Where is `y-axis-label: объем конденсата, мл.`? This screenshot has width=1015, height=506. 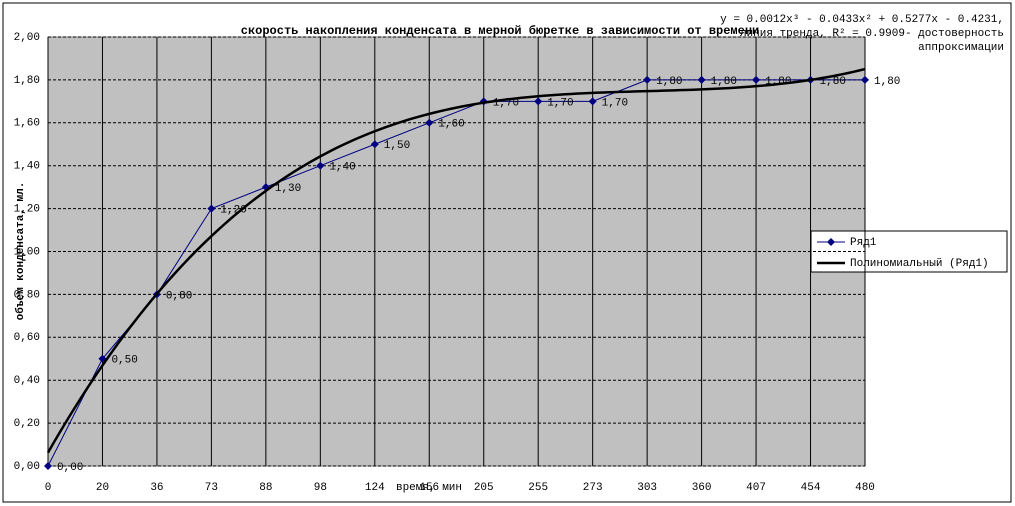 y-axis-label: объем конденсата, мл. is located at coordinates (20, 251).